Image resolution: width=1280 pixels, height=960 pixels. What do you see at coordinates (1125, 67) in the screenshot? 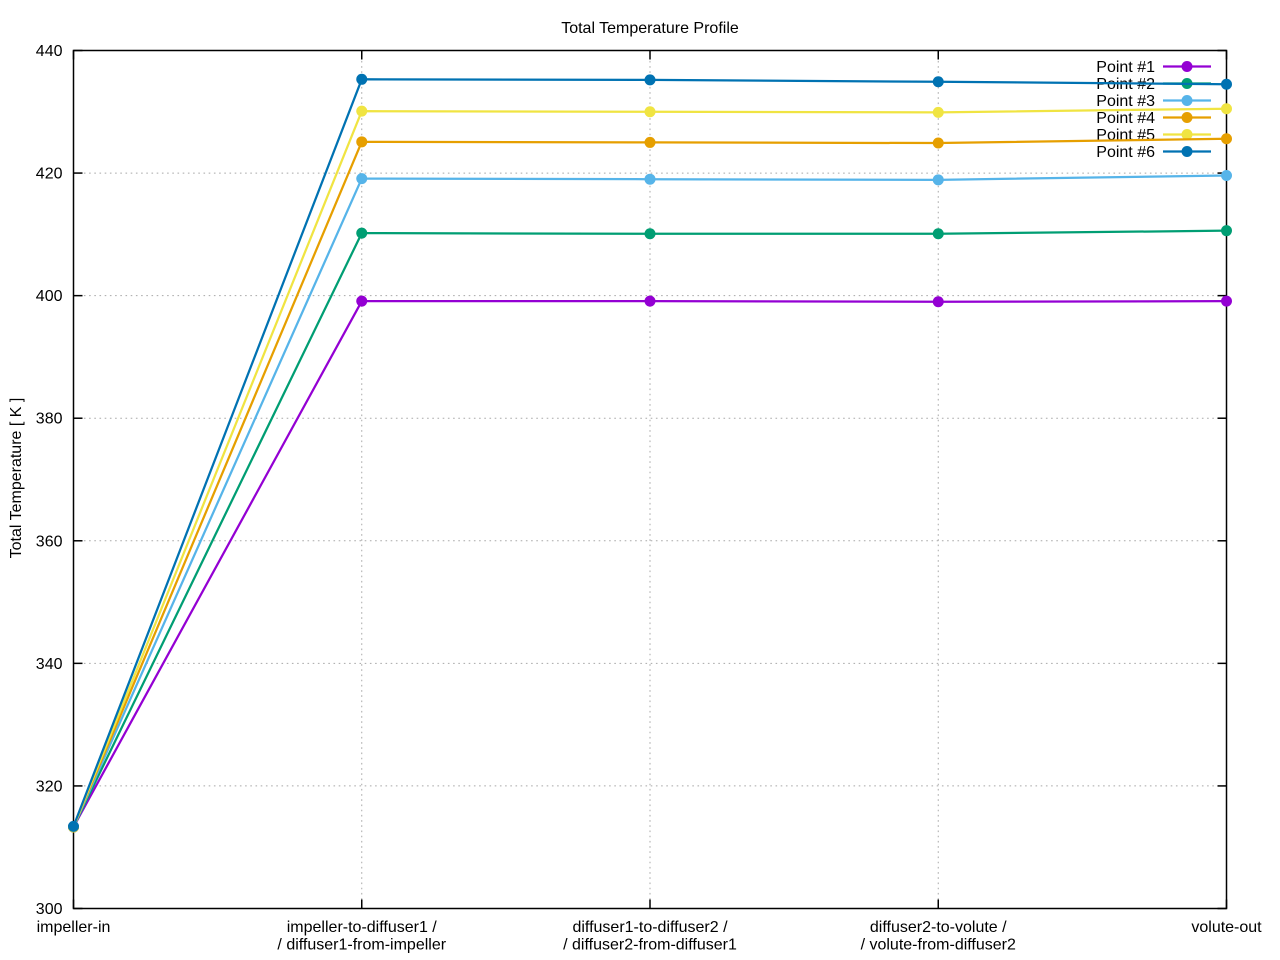
I see `legend-label-point-1: Point #1` at bounding box center [1125, 67].